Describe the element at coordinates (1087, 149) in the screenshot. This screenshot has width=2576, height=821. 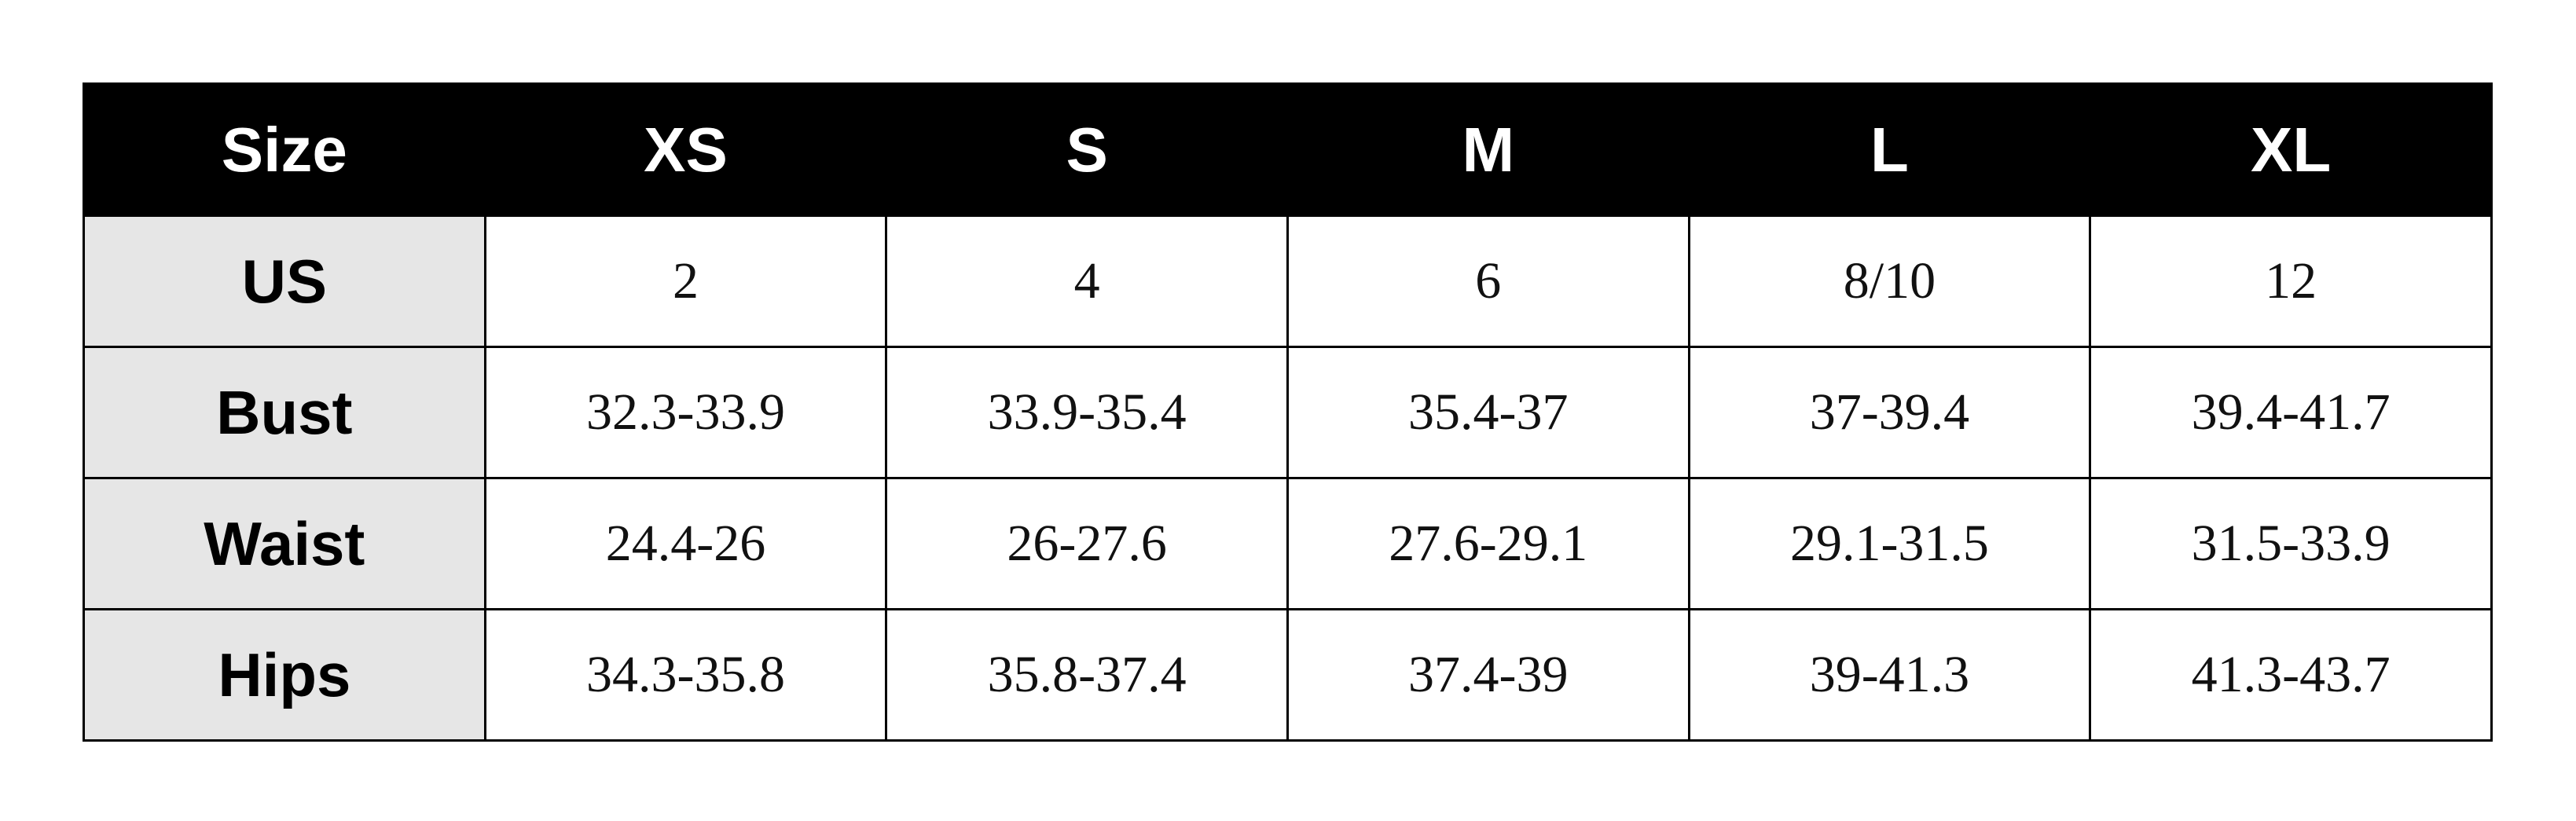
I see `header-cell: S` at that location.